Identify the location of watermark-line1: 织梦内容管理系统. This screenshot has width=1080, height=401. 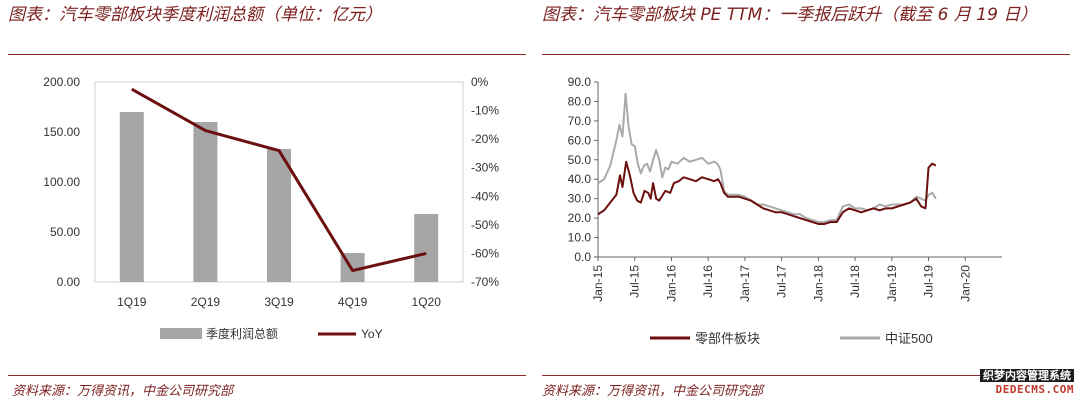
(1027, 375).